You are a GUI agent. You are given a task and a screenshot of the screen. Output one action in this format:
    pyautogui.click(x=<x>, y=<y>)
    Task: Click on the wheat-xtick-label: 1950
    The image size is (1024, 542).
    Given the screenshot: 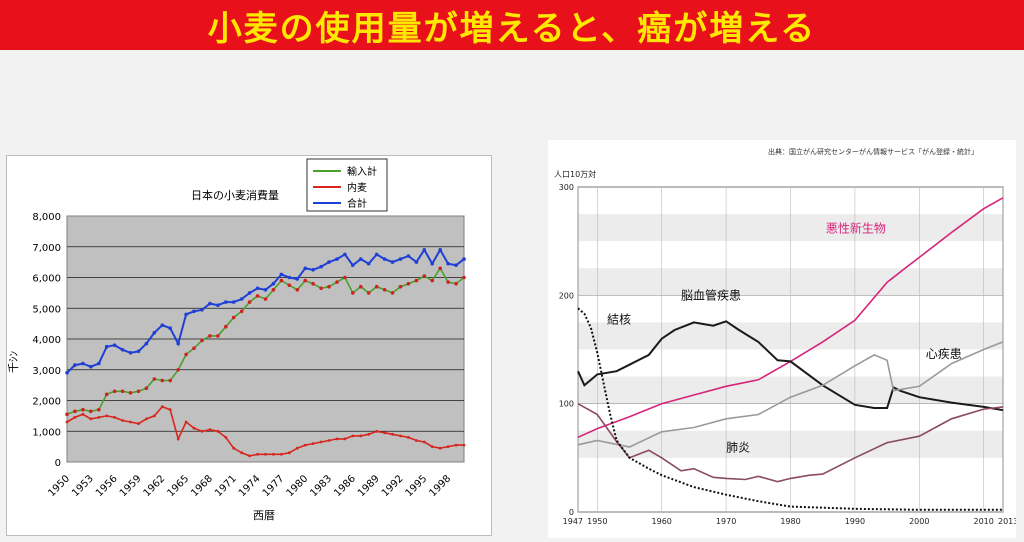 What is the action you would take?
    pyautogui.click(x=59, y=486)
    